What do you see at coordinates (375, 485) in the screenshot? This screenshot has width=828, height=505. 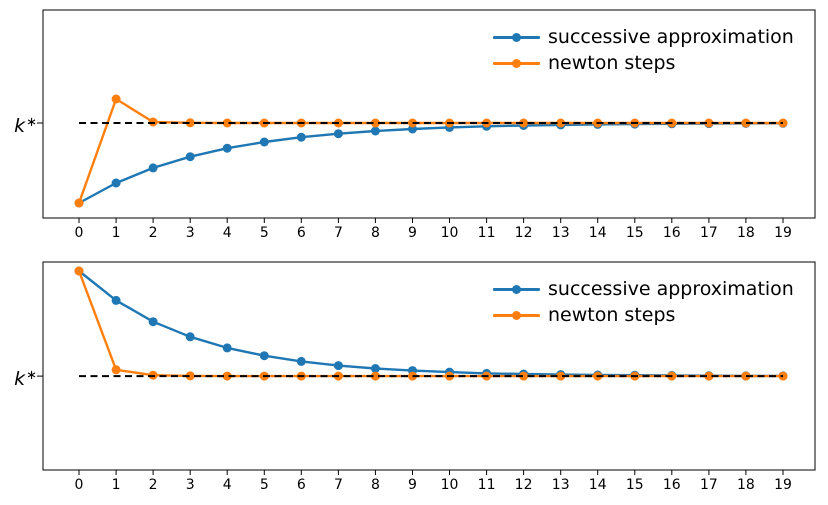 I see `x-tick-label: 8` at bounding box center [375, 485].